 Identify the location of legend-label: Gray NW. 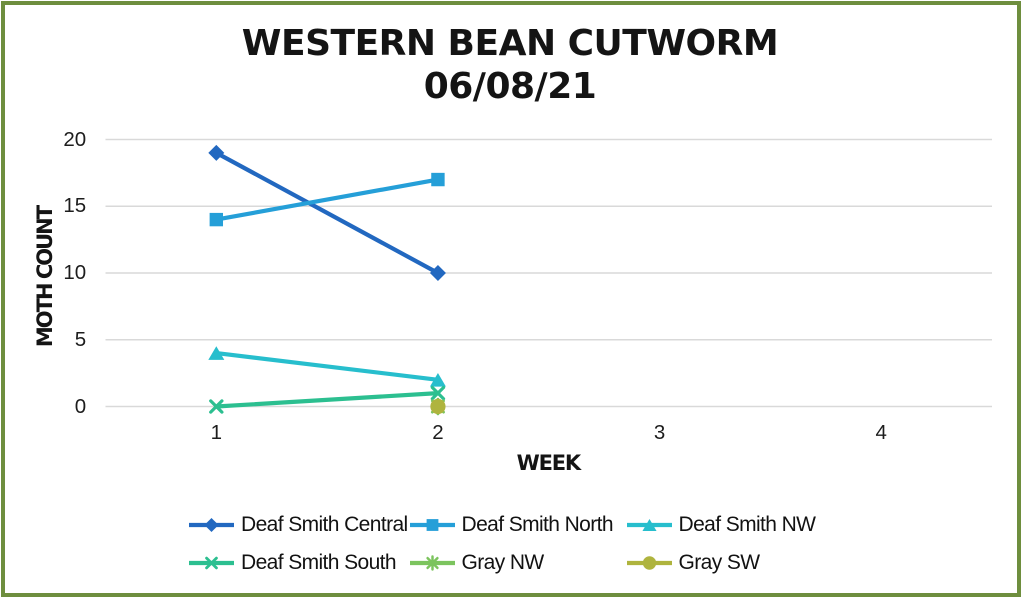
(503, 563).